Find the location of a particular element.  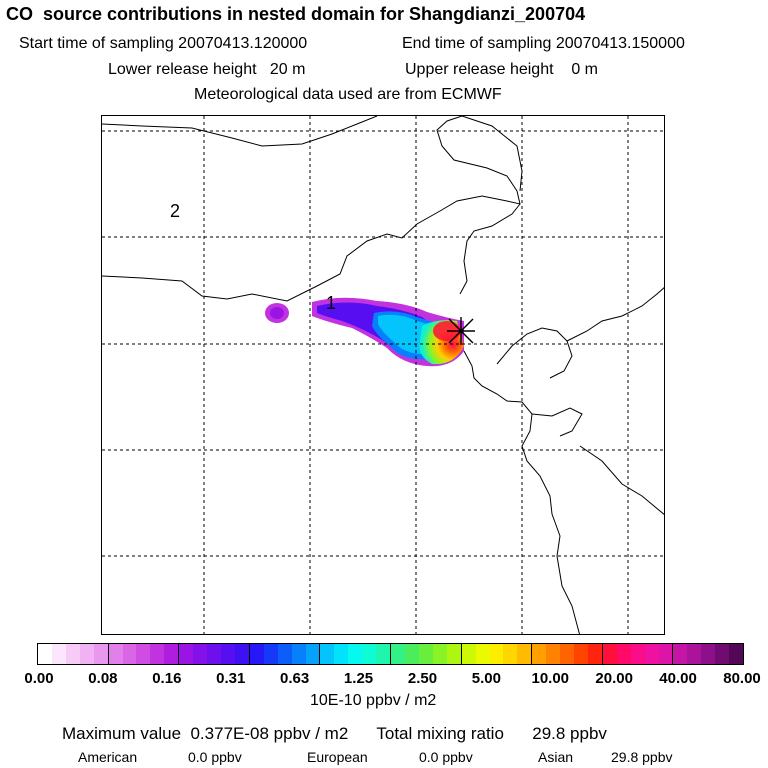

color-scale-tick-label: 40.00 is located at coordinates (678, 678).